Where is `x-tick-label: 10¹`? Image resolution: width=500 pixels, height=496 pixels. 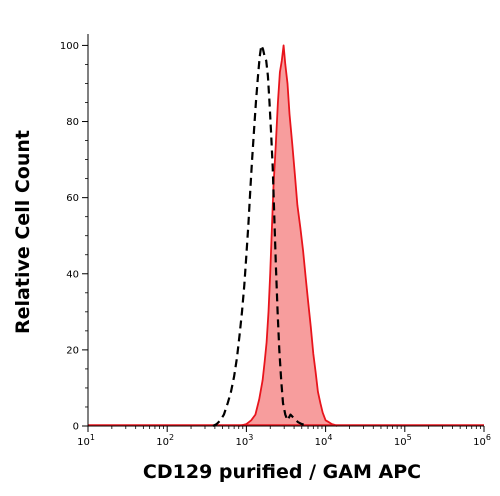
x-tick-label: 10¹ is located at coordinates (86, 440).